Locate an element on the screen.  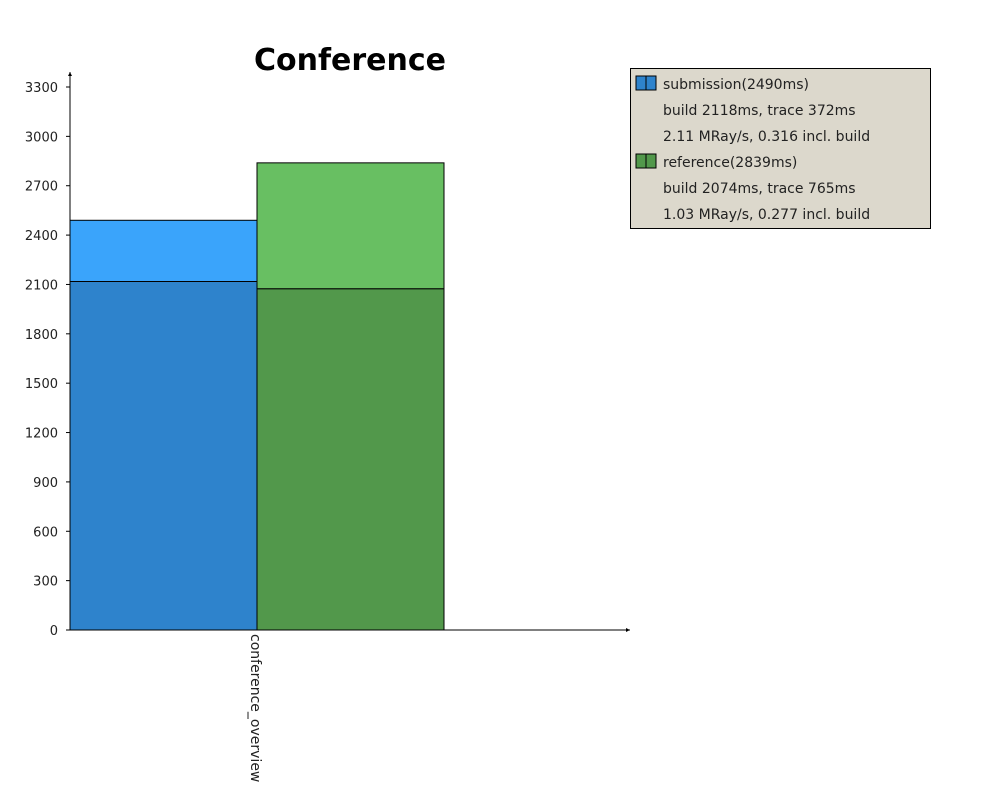
legend-detail-line: 2.11 MRay/s, 0.316 incl. build is located at coordinates (766, 137).